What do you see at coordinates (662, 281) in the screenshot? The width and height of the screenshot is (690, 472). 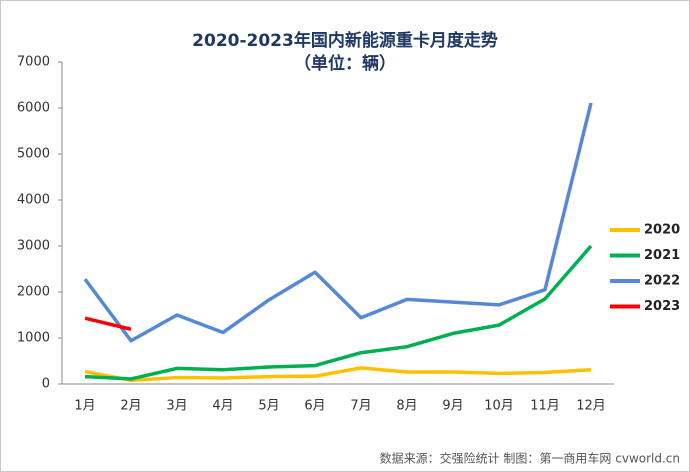 I see `legend-label: 2022` at bounding box center [662, 281].